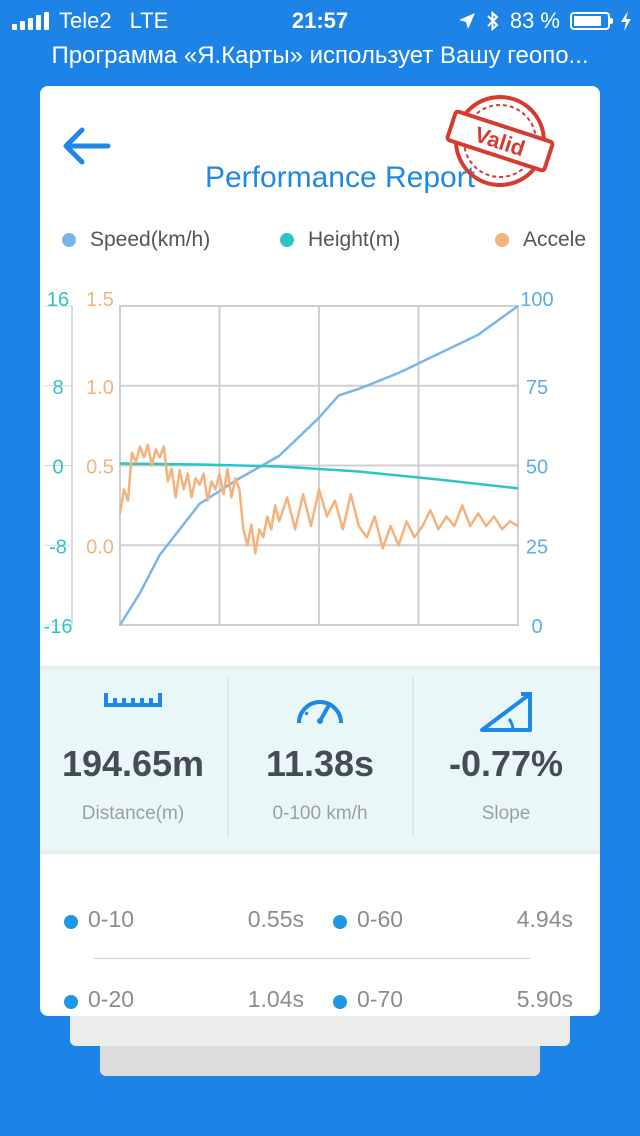 The width and height of the screenshot is (640, 1136). Describe the element at coordinates (58, 300) in the screenshot. I see `height-tick-label: 16` at that location.